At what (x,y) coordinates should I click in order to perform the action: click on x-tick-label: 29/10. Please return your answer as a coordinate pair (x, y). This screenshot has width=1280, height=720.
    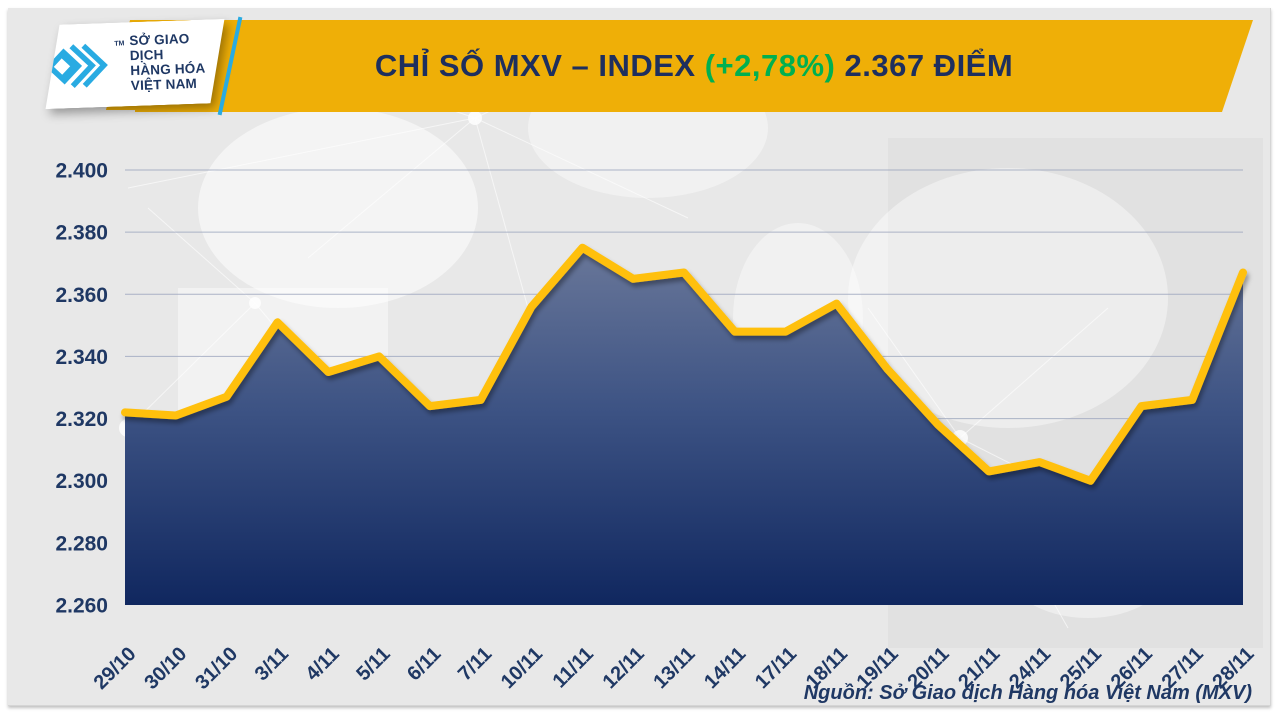
    Looking at the image, I should click on (115, 668).